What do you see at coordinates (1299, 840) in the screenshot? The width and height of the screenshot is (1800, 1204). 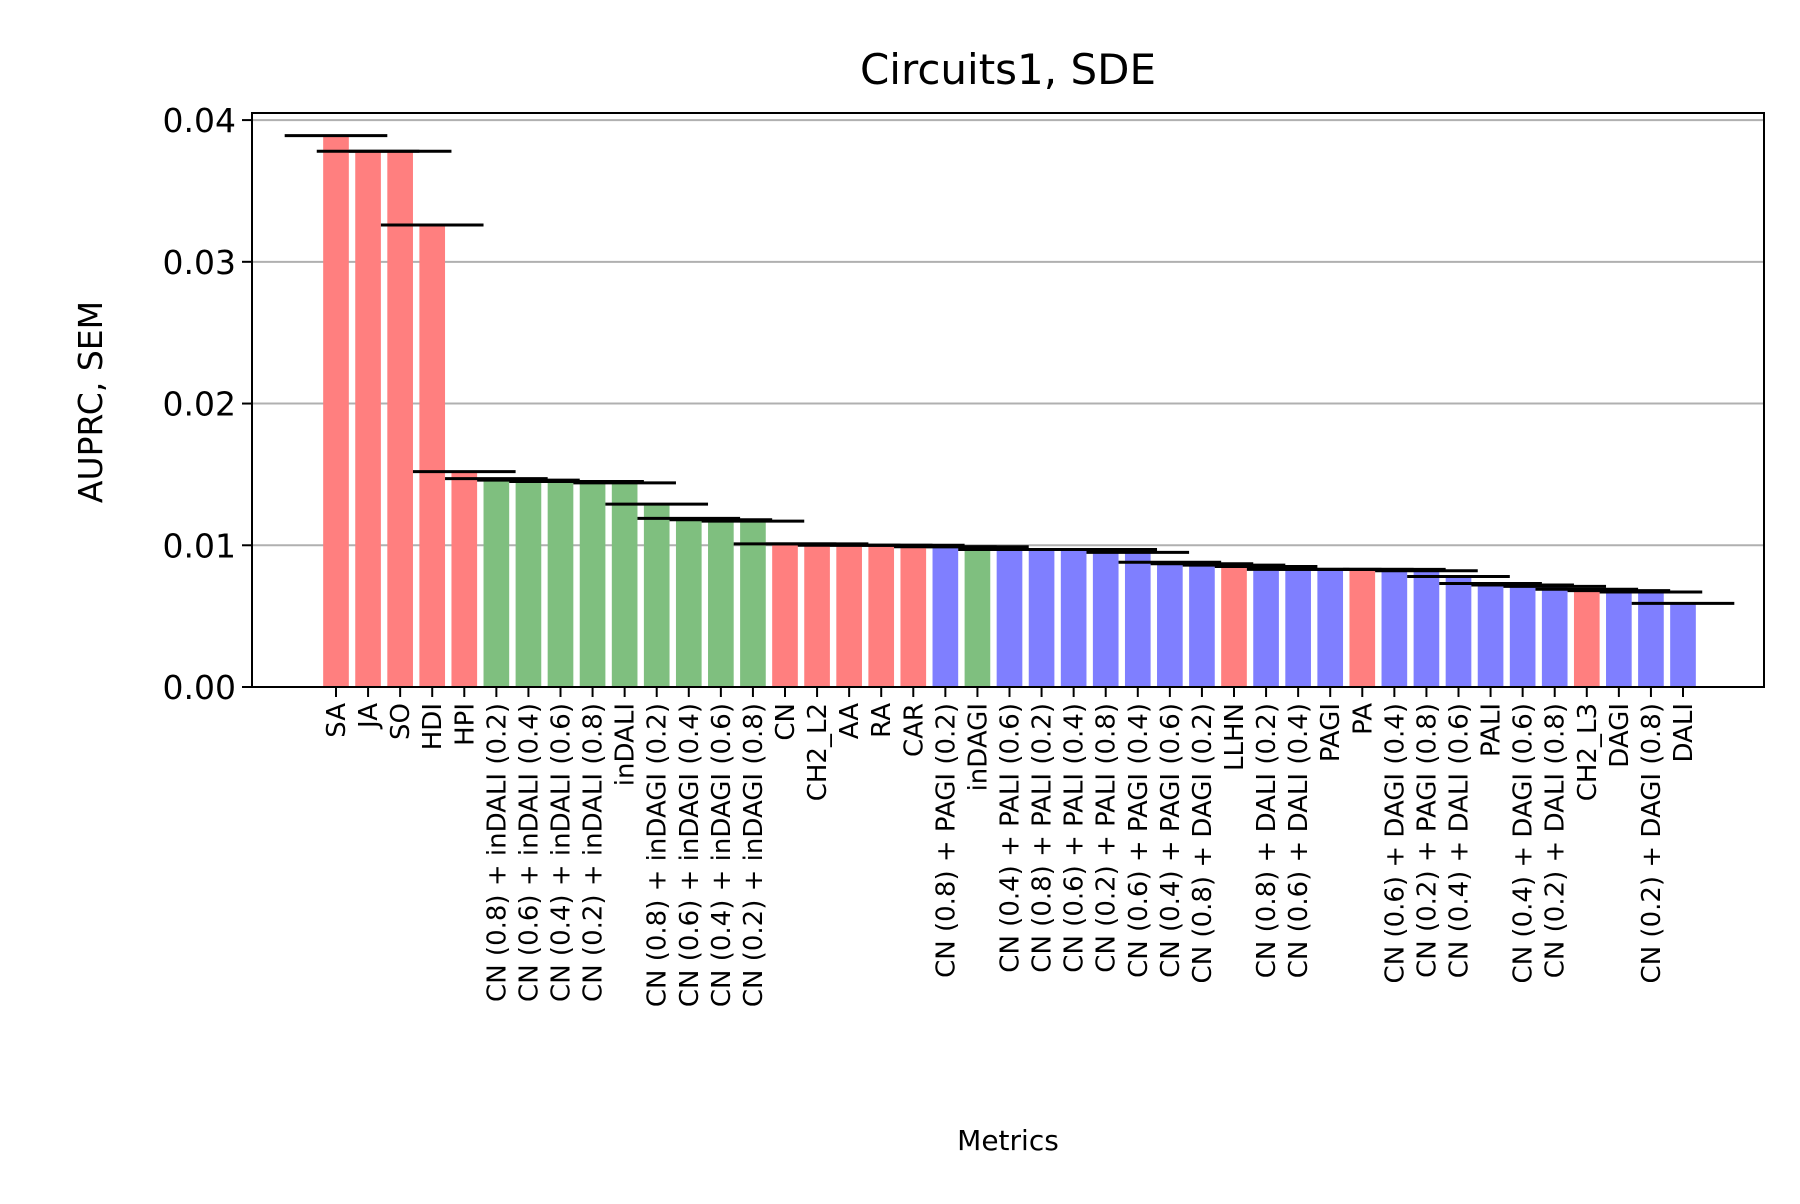 I see `x-tick-label: CN (0.6) + DALI (0.4)` at bounding box center [1299, 840].